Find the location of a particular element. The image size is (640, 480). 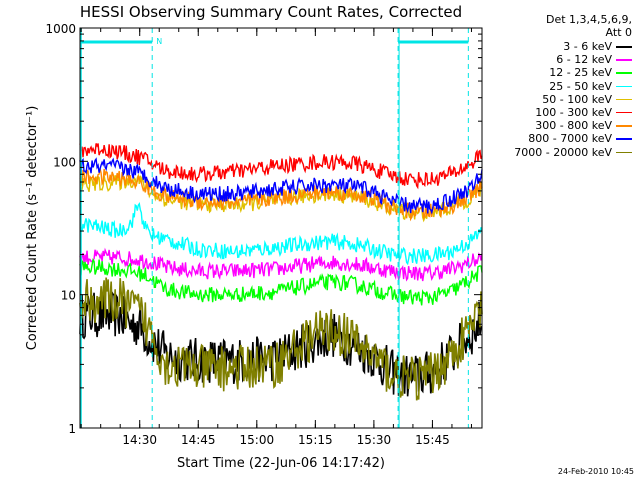

legend-item: 50 - 100 keV is located at coordinates (554, 99).